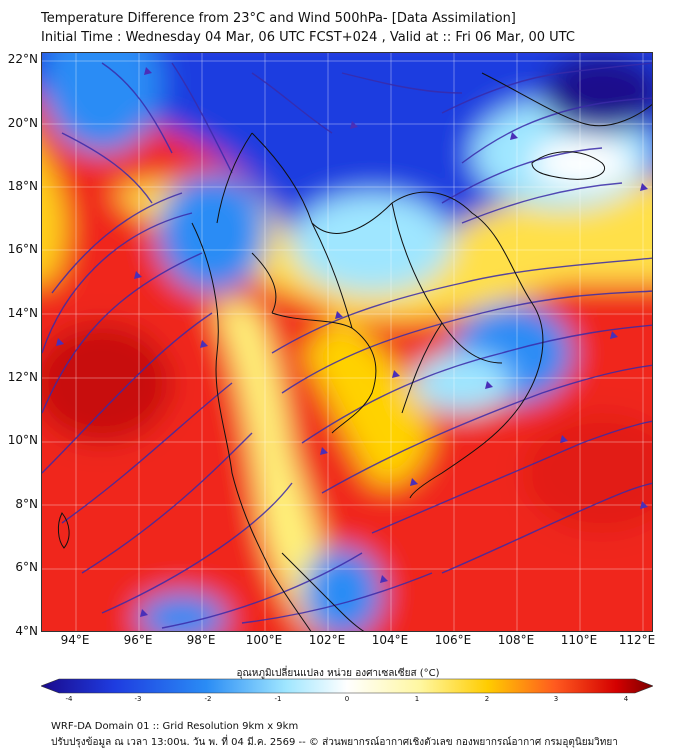  What do you see at coordinates (22, 440) in the screenshot?
I see `lat-label: 10°N` at bounding box center [22, 440].